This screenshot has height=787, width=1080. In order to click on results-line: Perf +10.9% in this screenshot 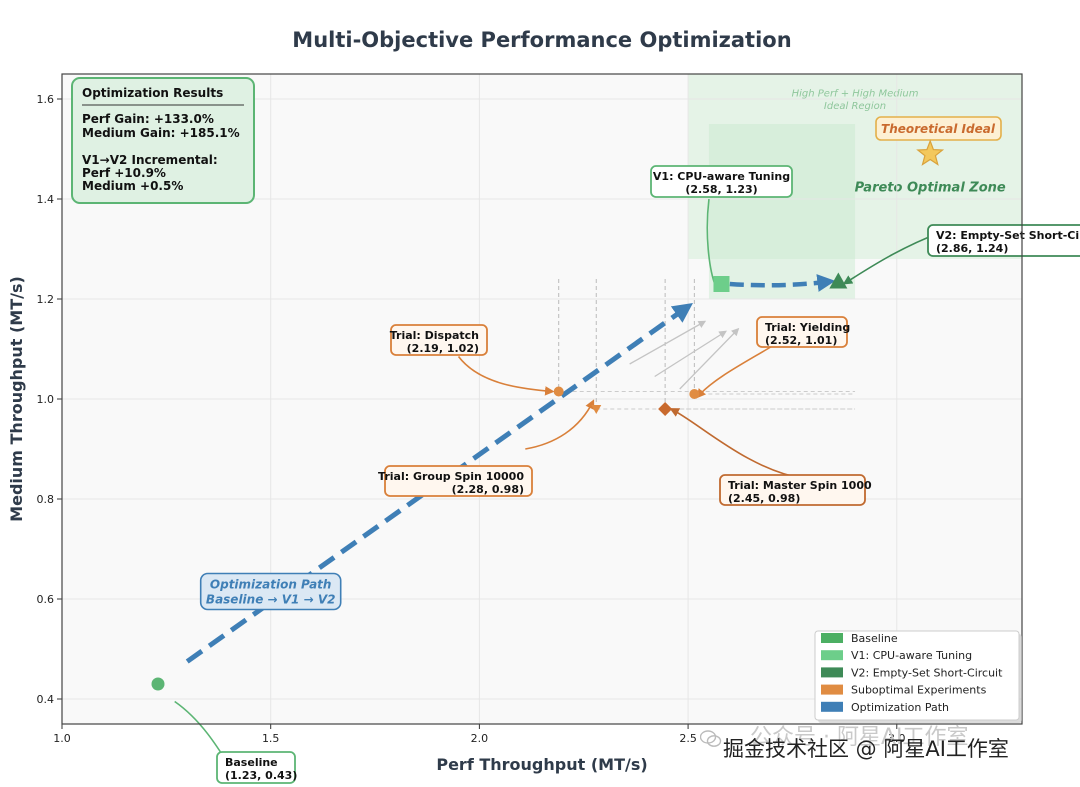, I will do `click(124, 173)`.